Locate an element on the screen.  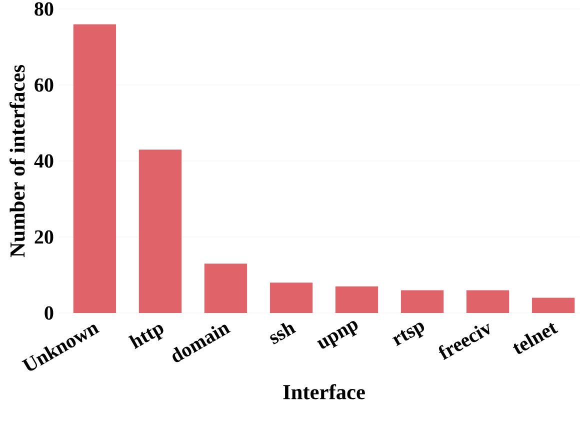
x-axis-title: Interface is located at coordinates (324, 392).